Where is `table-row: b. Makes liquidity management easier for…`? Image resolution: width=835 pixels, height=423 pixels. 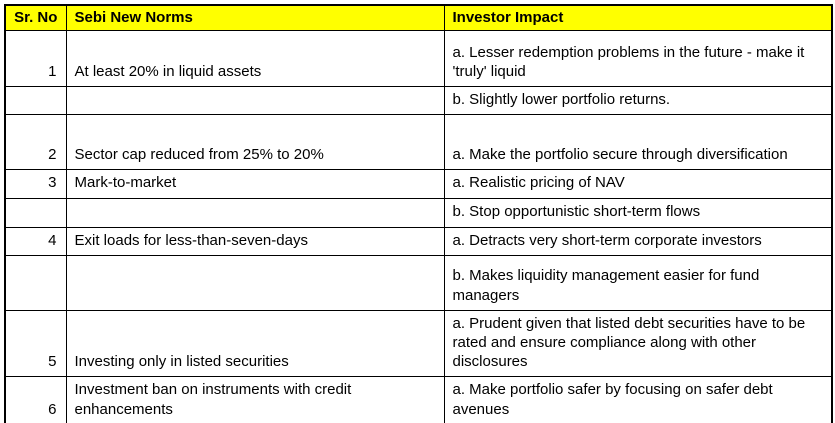
table-row: b. Makes liquidity management easier for… is located at coordinates (418, 282).